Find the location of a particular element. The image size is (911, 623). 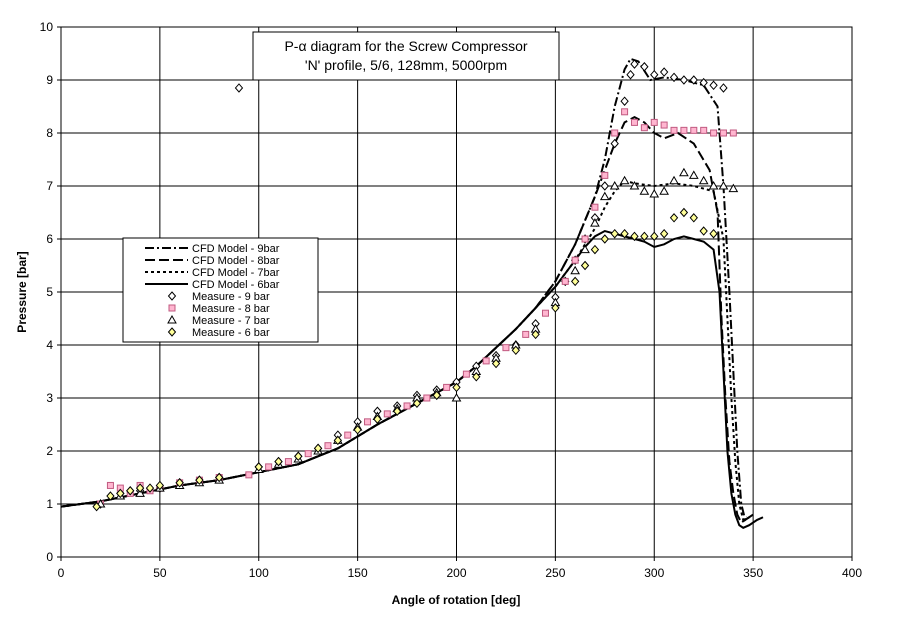

legend-swatch-measure-8-bar is located at coordinates (172, 308).